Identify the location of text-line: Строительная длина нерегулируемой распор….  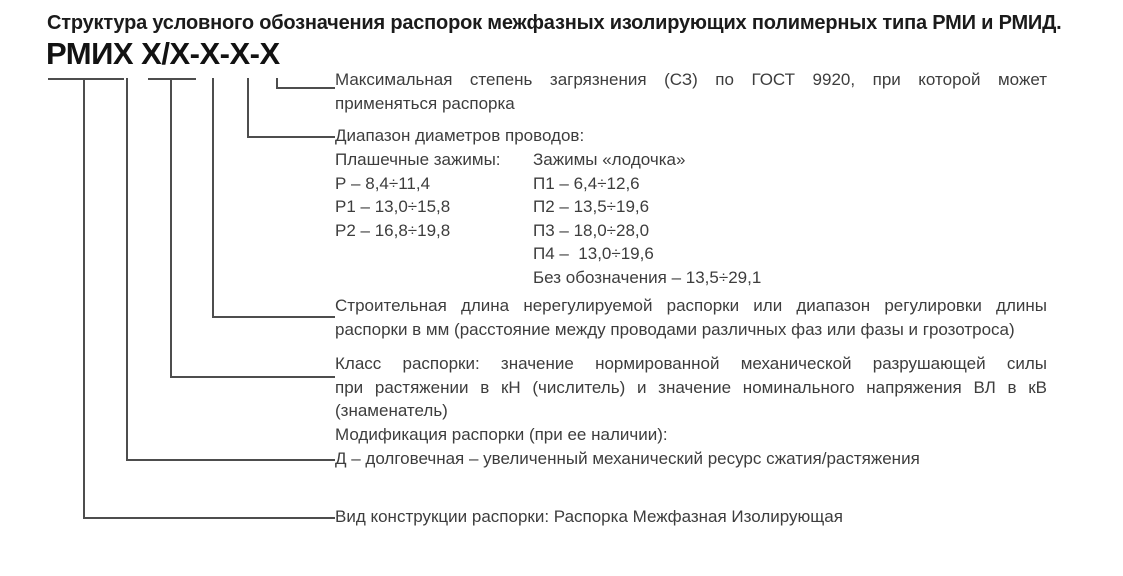
(691, 305).